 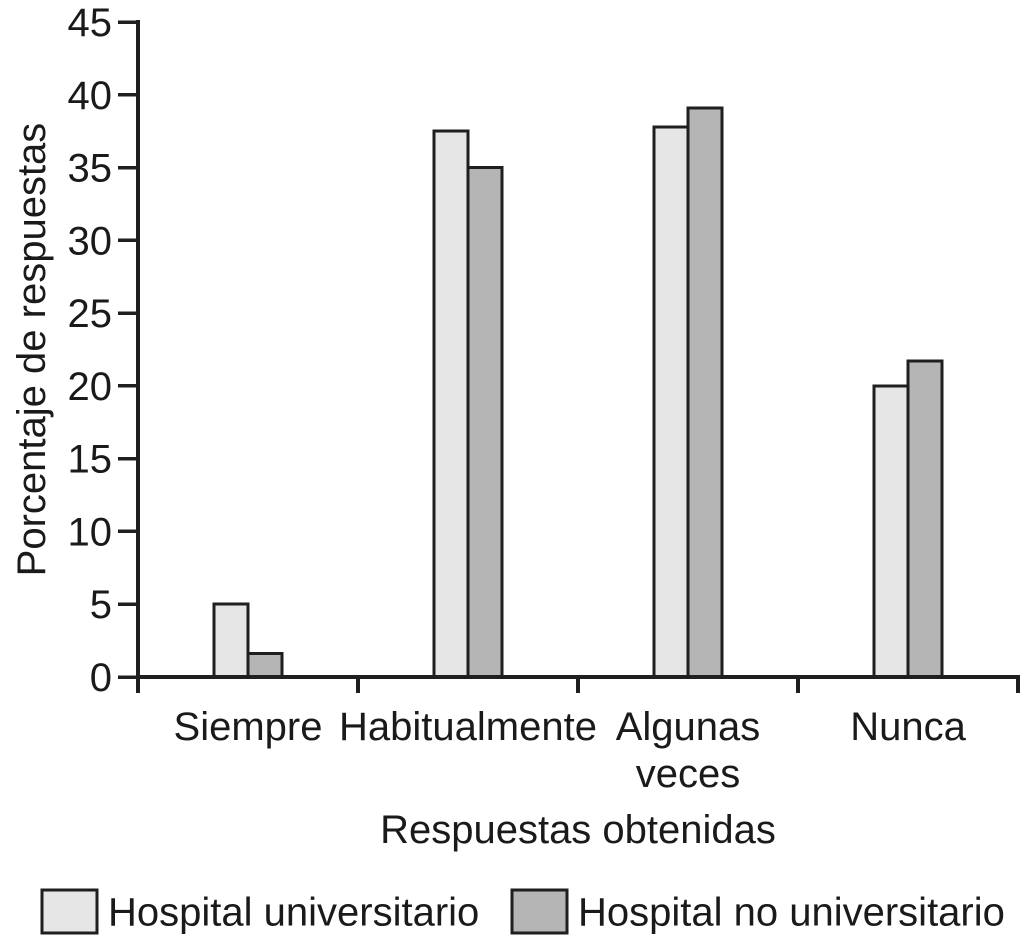 I want to click on bar-hospital-no-universitario-nunca, so click(x=925, y=519).